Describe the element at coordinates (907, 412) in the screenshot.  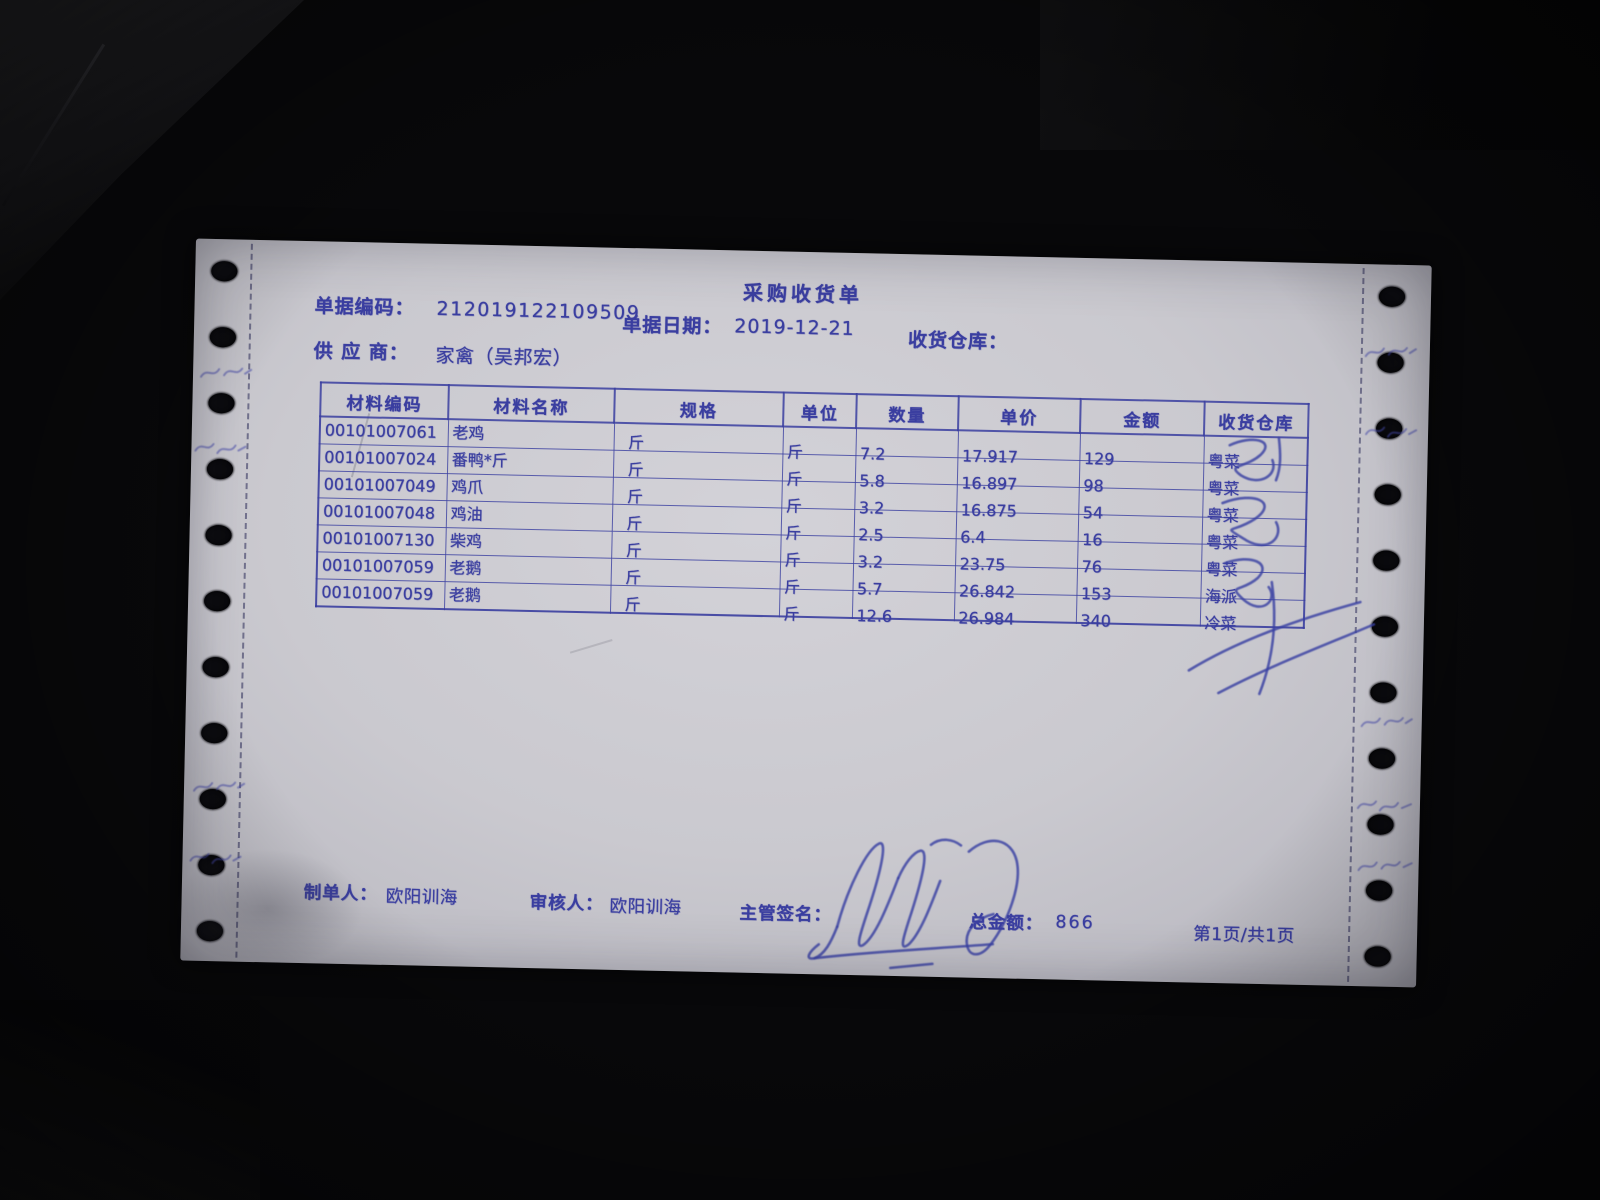
I see `header-quantity: 数量` at that location.